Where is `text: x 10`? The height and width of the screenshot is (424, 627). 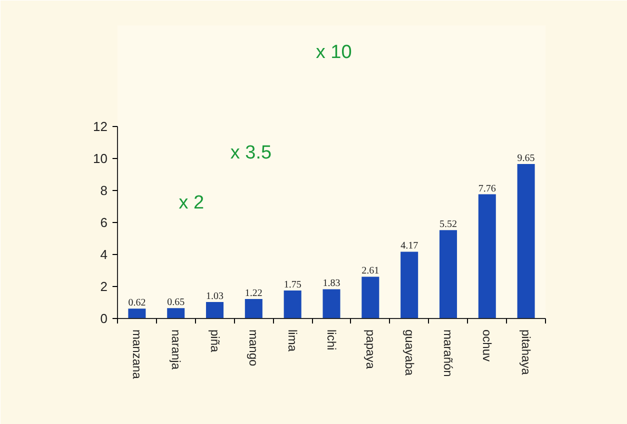 text: x 10 is located at coordinates (334, 53).